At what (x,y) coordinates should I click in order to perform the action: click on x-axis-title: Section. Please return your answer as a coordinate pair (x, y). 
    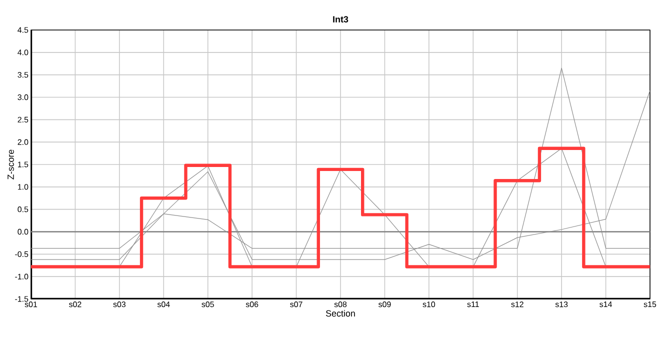
    Looking at the image, I should click on (340, 313).